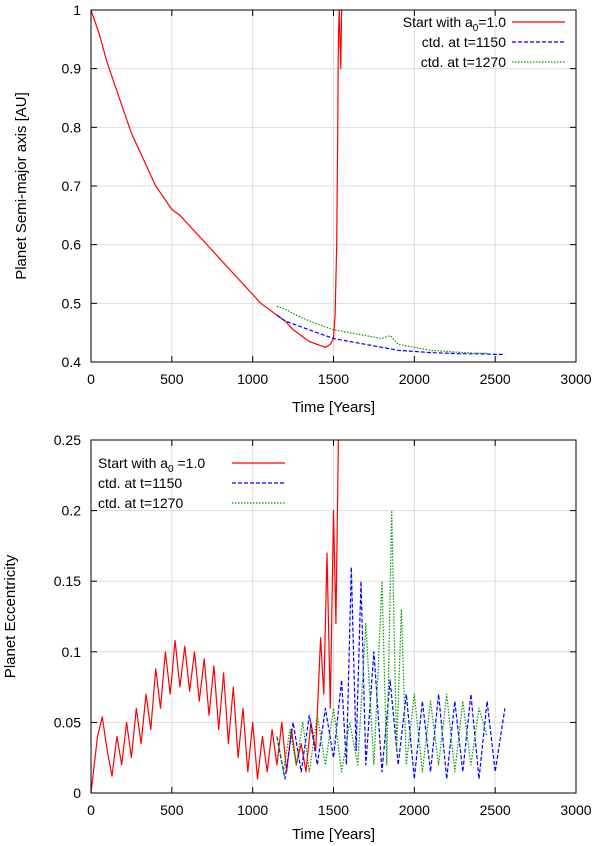 This screenshot has height=846, width=600. Describe the element at coordinates (72, 186) in the screenshot. I see `y-tick-label: 0.7` at that location.